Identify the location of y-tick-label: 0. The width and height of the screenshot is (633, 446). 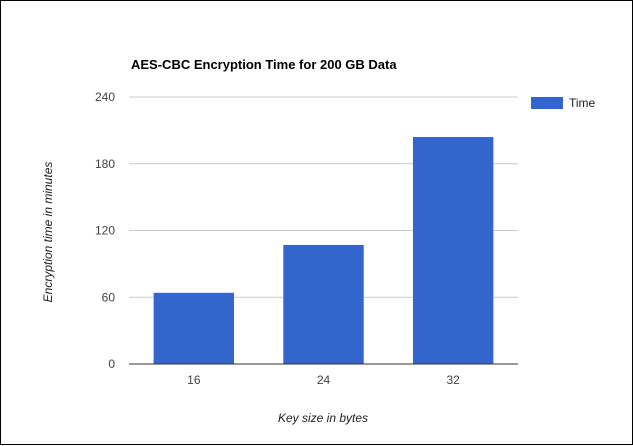
(111, 364).